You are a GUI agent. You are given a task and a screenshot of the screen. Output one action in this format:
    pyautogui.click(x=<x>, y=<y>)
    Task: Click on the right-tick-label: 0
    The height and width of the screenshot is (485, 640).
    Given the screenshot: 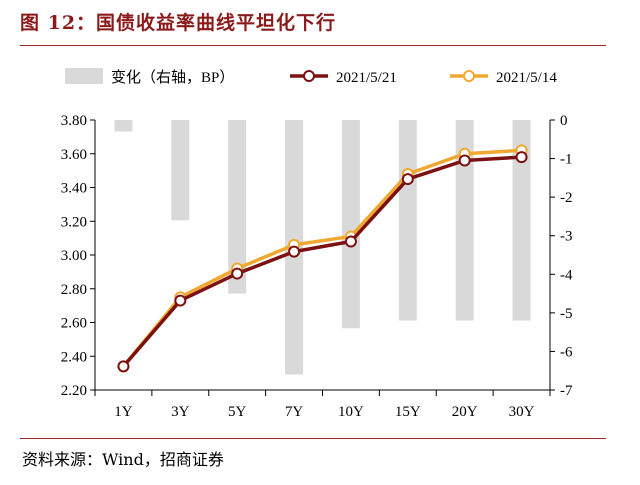 What is the action you would take?
    pyautogui.click(x=564, y=121)
    